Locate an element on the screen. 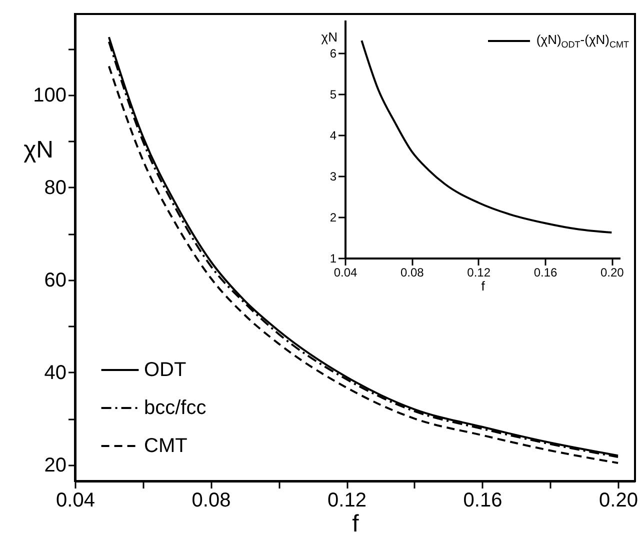  y-tick-label: 2 is located at coordinates (333, 217).